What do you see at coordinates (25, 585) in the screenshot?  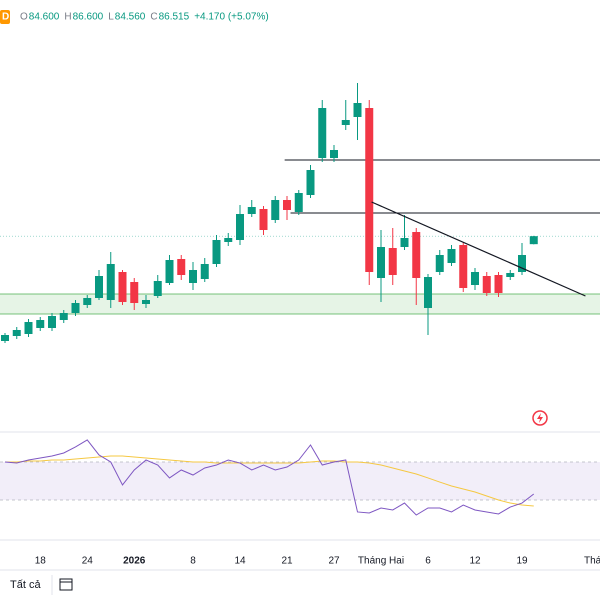 I see `range-button: Tất cả` at bounding box center [25, 585].